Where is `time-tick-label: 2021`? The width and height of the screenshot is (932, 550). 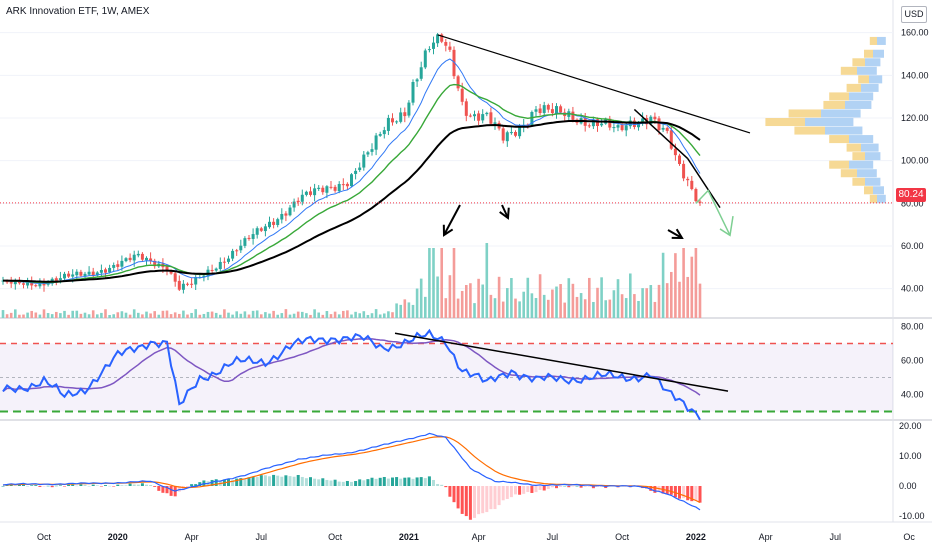
time-tick-label: 2021 is located at coordinates (409, 537).